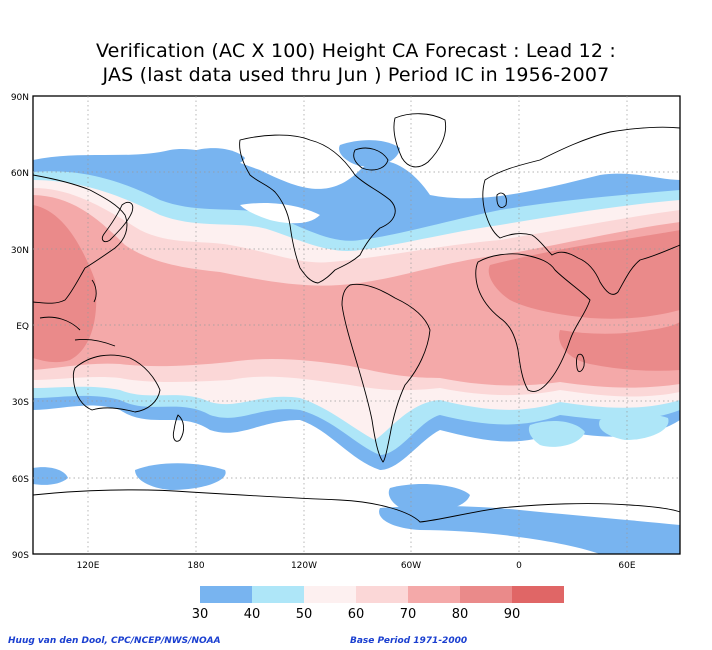  I want to click on lon-label-180: 180, so click(195, 566).